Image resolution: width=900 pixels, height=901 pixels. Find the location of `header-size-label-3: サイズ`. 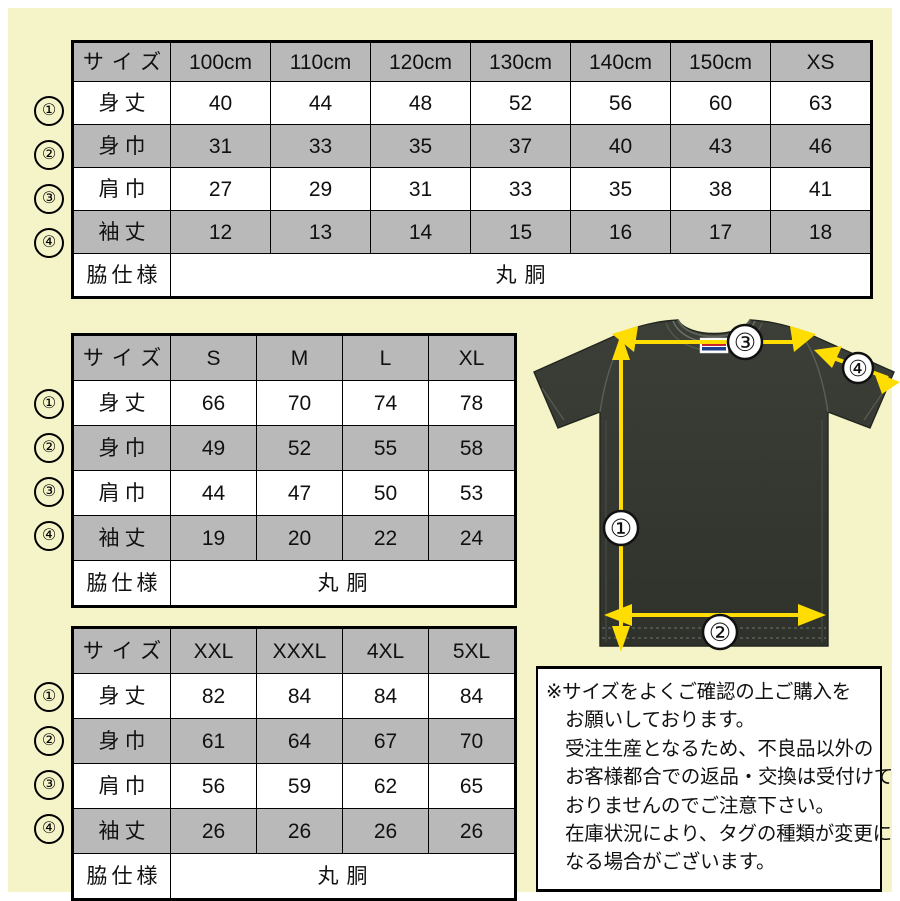

header-size-label-3: サイズ is located at coordinates (121, 650).